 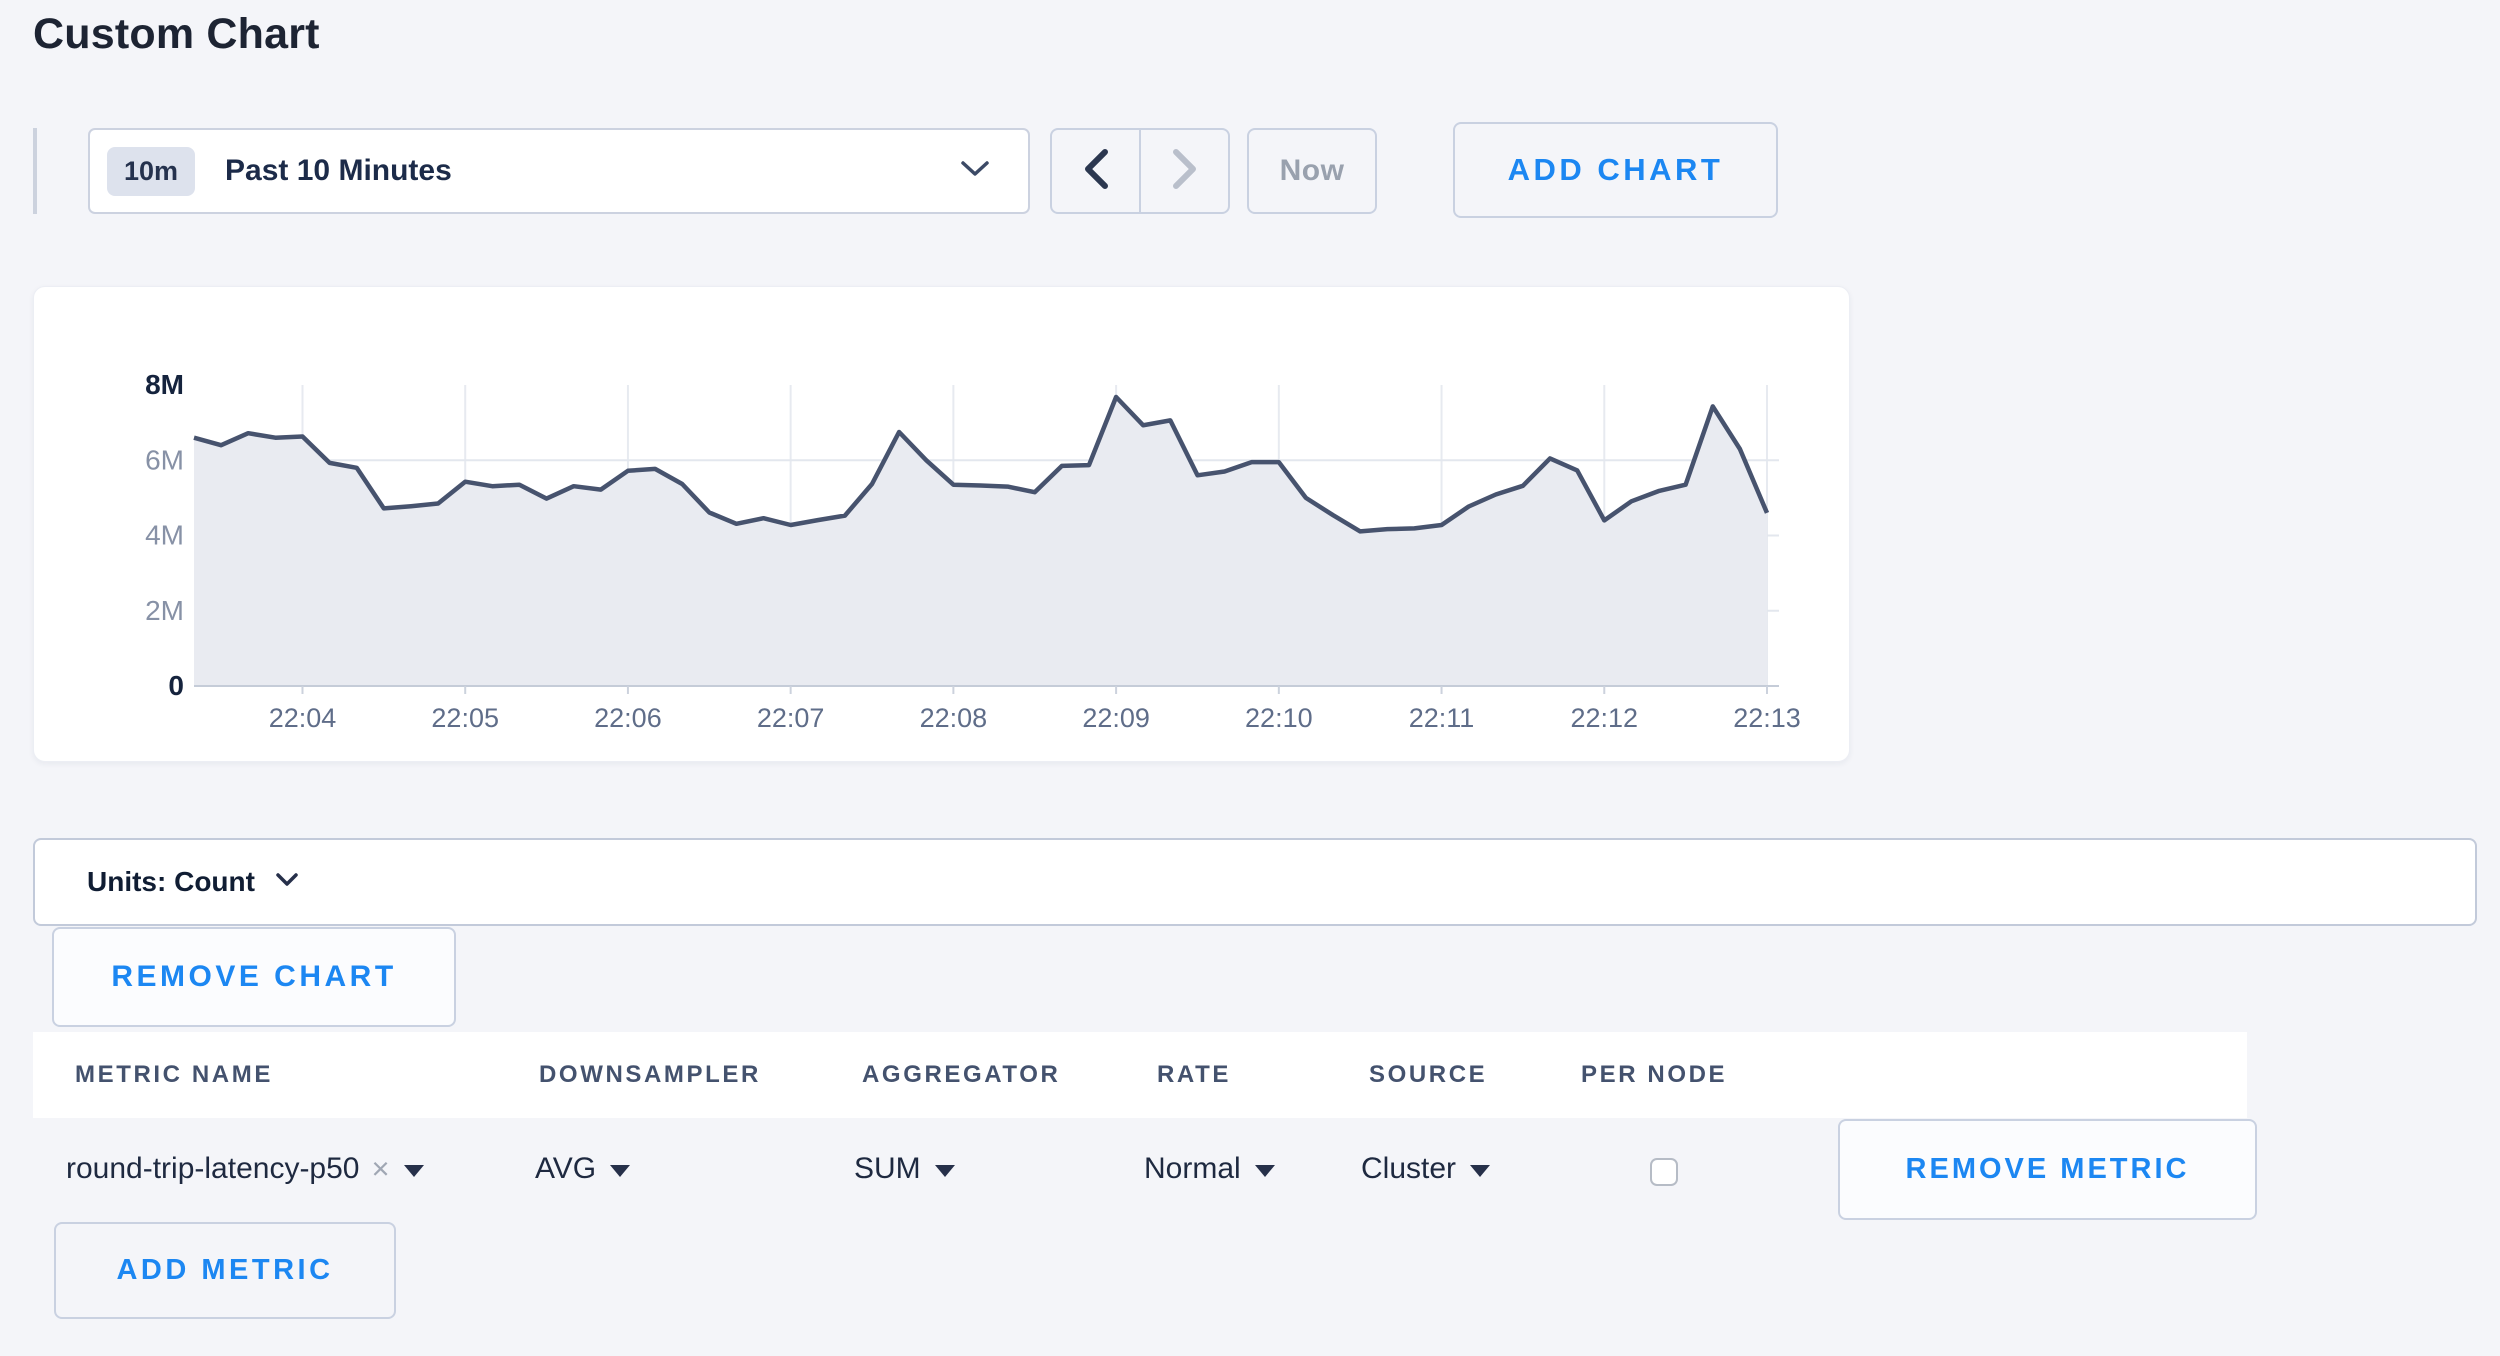 I want to click on svg-text: 22:07, so click(x=791, y=718).